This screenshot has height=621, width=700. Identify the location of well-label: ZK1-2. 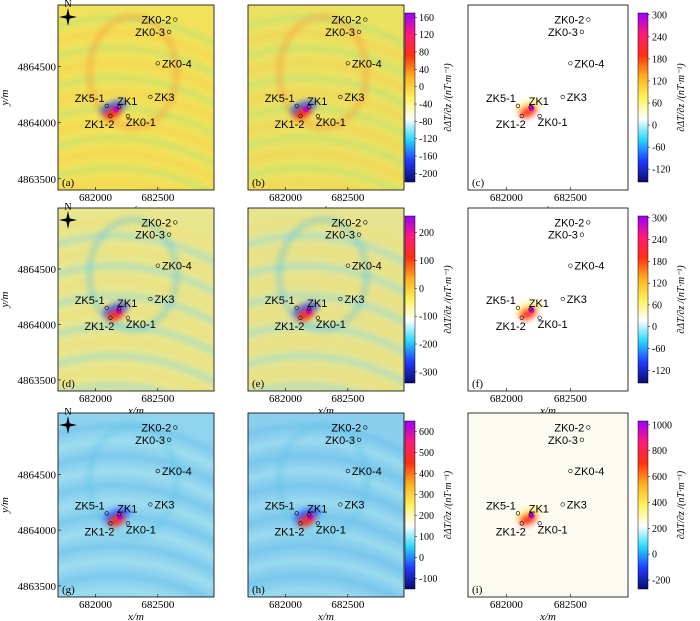
(511, 327).